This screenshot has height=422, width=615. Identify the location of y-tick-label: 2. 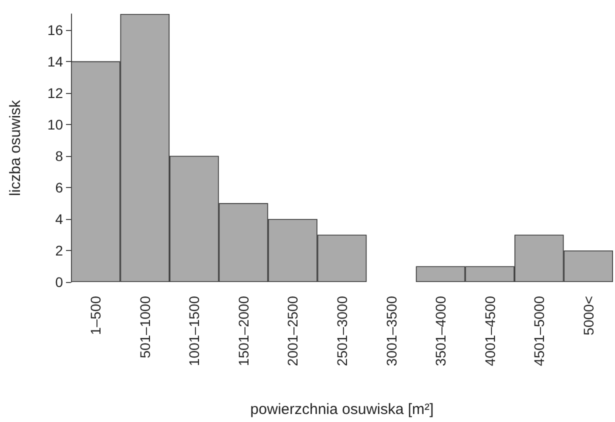
(59, 250).